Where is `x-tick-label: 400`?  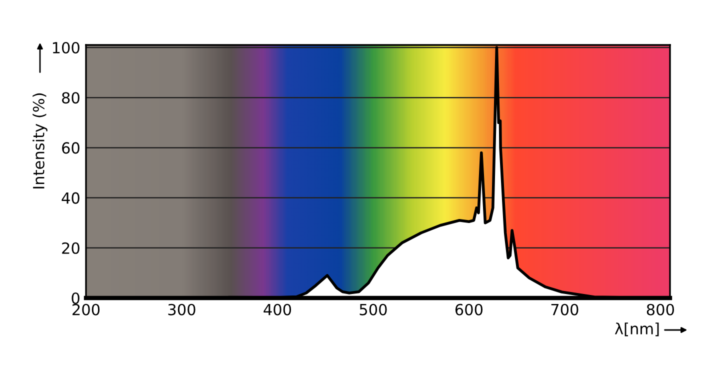 x-tick-label: 400 is located at coordinates (278, 310).